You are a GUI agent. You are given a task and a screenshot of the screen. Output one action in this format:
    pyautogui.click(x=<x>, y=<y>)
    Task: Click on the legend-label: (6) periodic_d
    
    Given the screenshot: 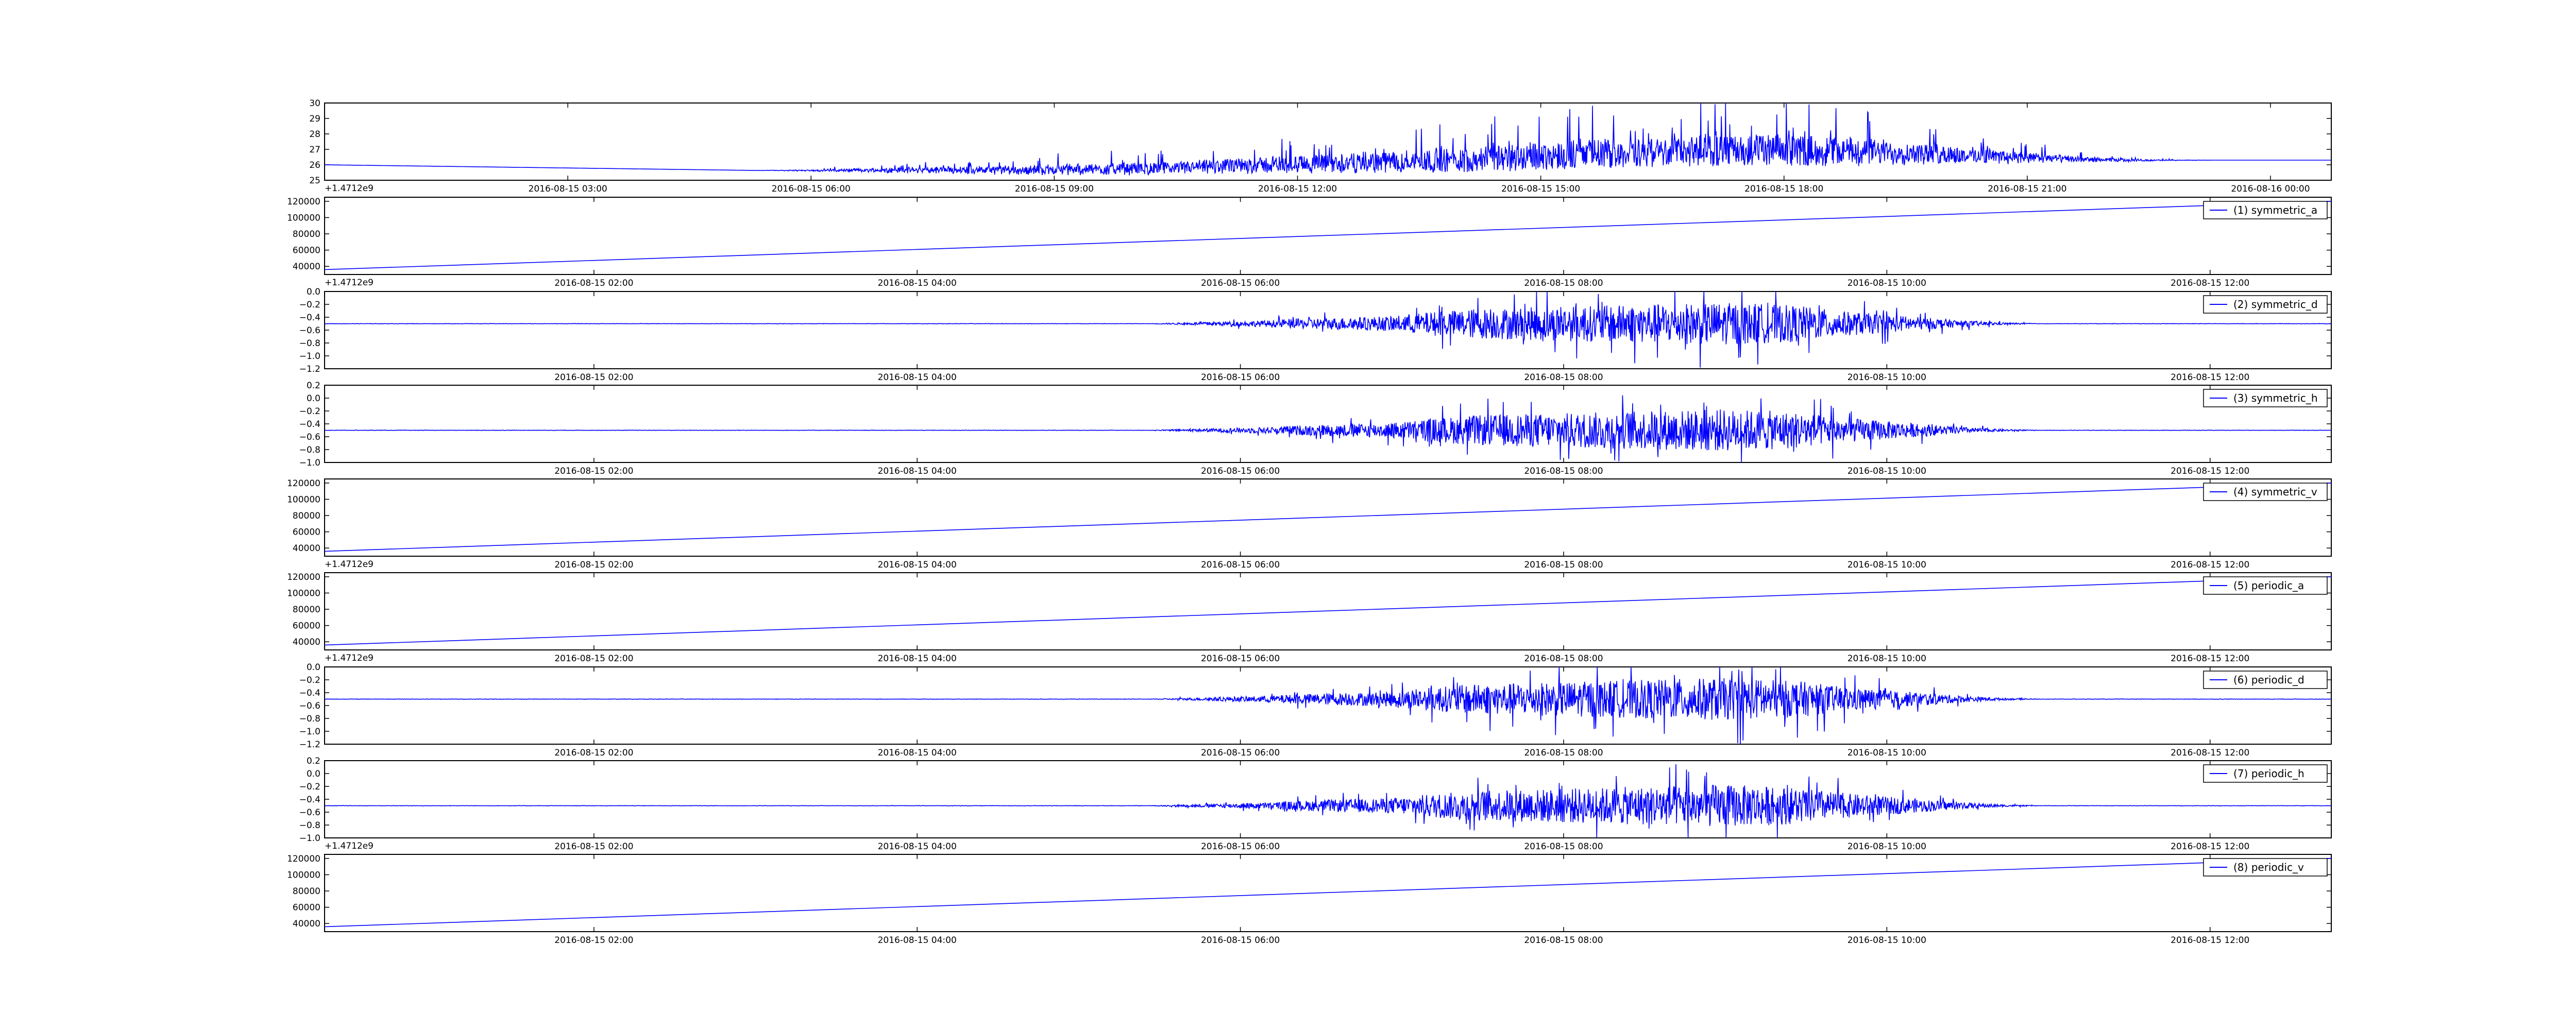 What is the action you would take?
    pyautogui.click(x=2268, y=680)
    